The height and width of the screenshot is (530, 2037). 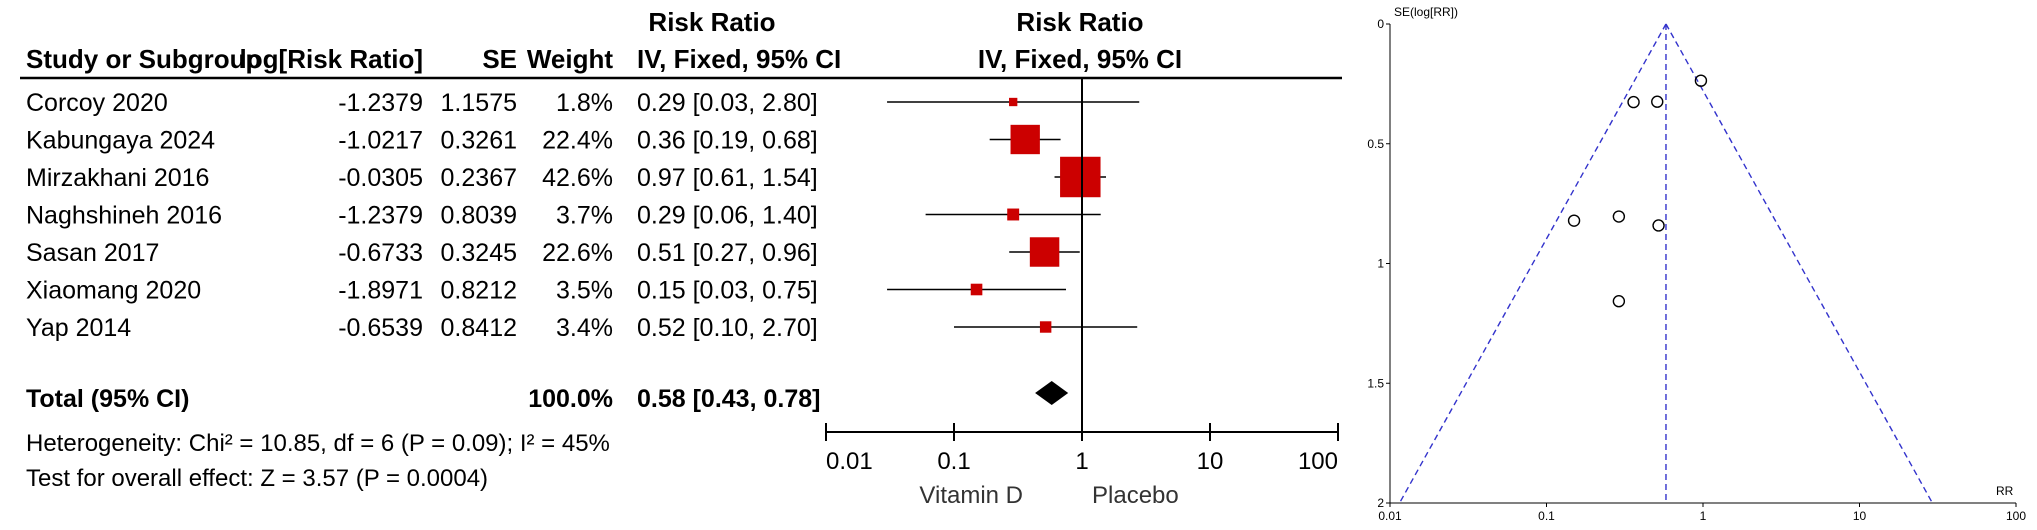 I want to click on study-name: Kabungaya 2024, so click(x=120, y=141).